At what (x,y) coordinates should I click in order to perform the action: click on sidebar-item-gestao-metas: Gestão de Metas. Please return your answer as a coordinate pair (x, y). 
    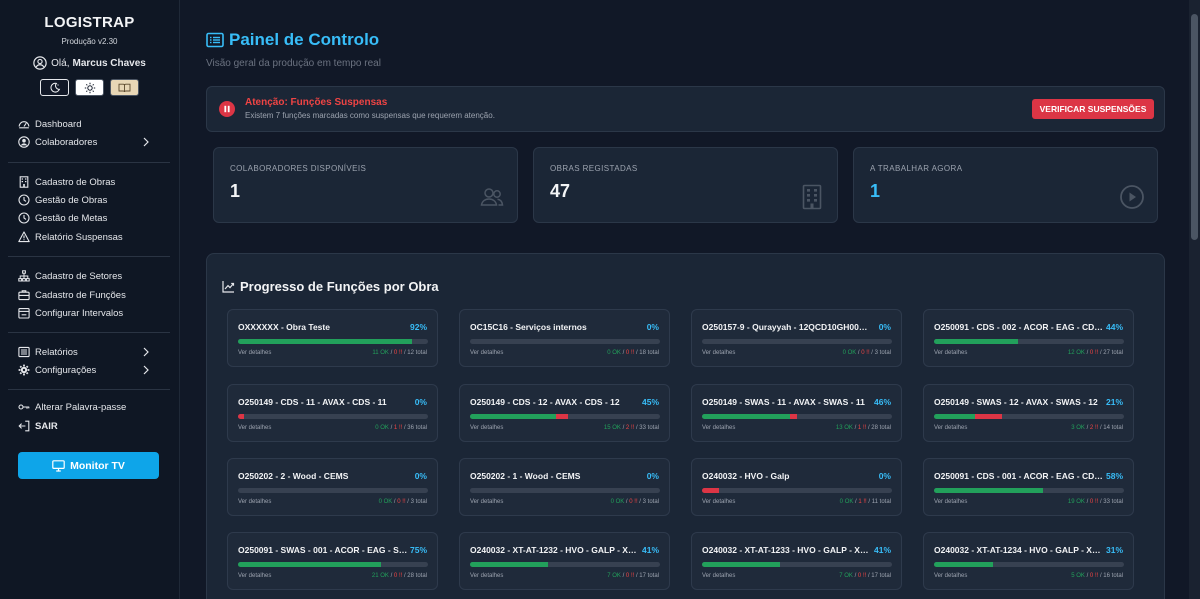
    Looking at the image, I should click on (88, 218).